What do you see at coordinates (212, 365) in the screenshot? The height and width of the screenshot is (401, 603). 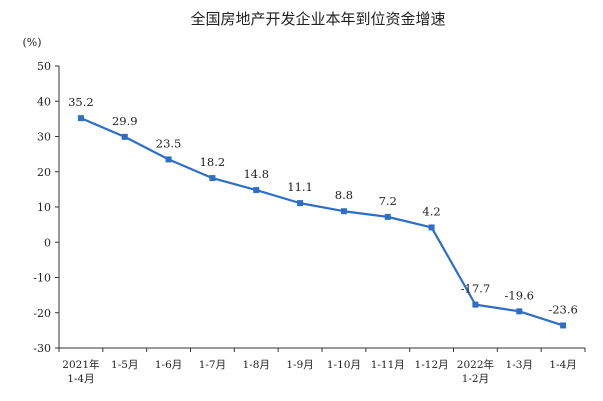 I see `x-tick-label: 1-7月` at bounding box center [212, 365].